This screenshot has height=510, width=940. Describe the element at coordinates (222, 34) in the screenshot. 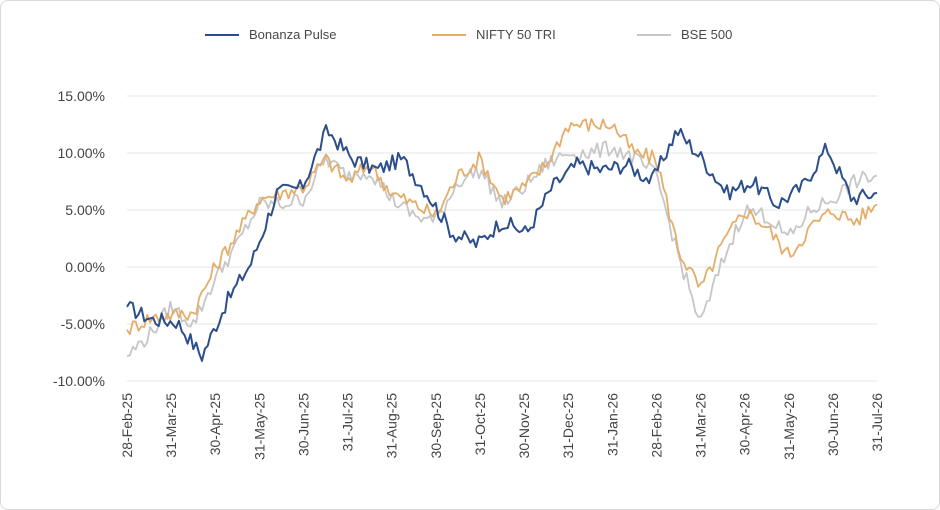

I see `legend-swatch-bonanza-pulse` at that location.